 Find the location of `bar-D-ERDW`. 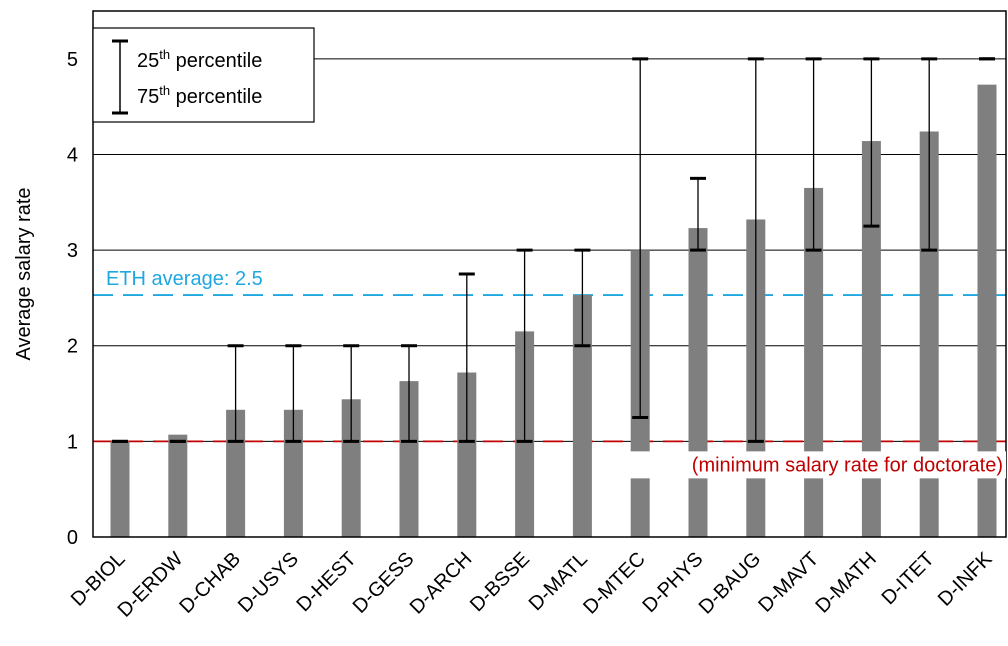

bar-D-ERDW is located at coordinates (178, 485).